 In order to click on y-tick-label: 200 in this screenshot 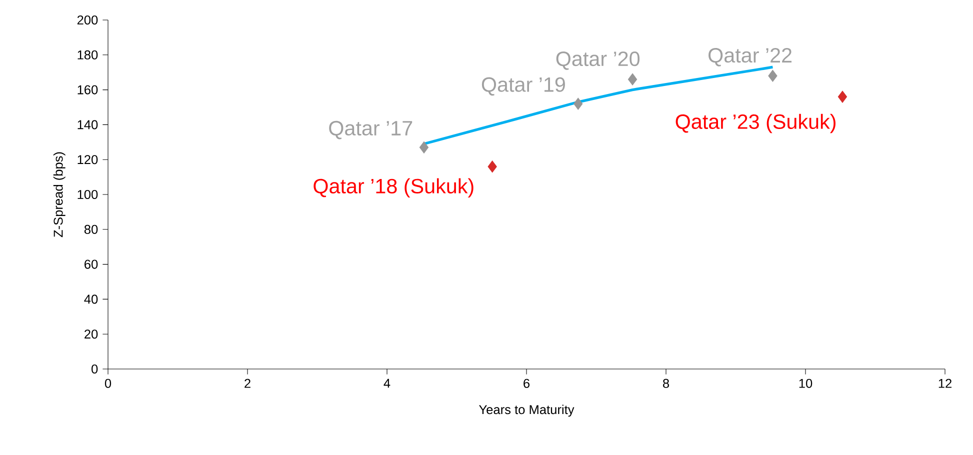, I will do `click(87, 20)`.